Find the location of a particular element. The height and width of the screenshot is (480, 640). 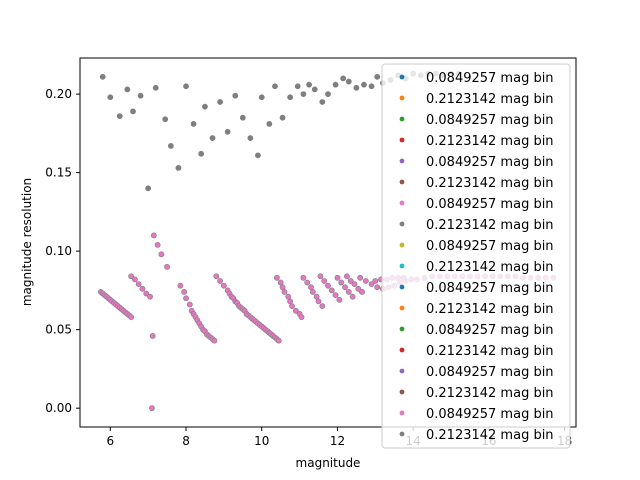

y-tick-label: 0.20 is located at coordinates (58, 94).